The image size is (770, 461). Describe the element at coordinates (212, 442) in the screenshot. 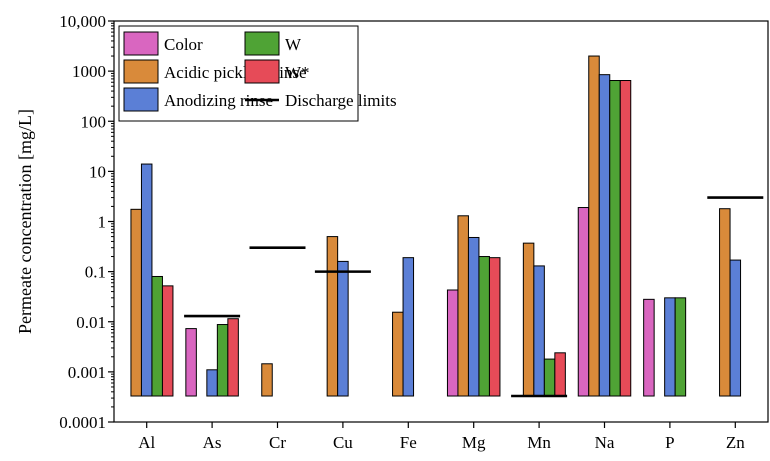

I see `x-tick-label-as: As` at that location.